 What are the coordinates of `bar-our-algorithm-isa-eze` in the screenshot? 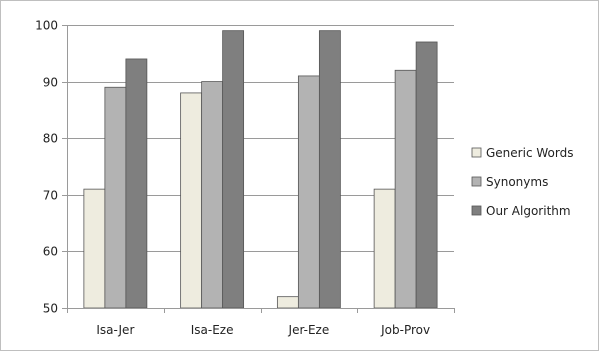 It's located at (233, 169).